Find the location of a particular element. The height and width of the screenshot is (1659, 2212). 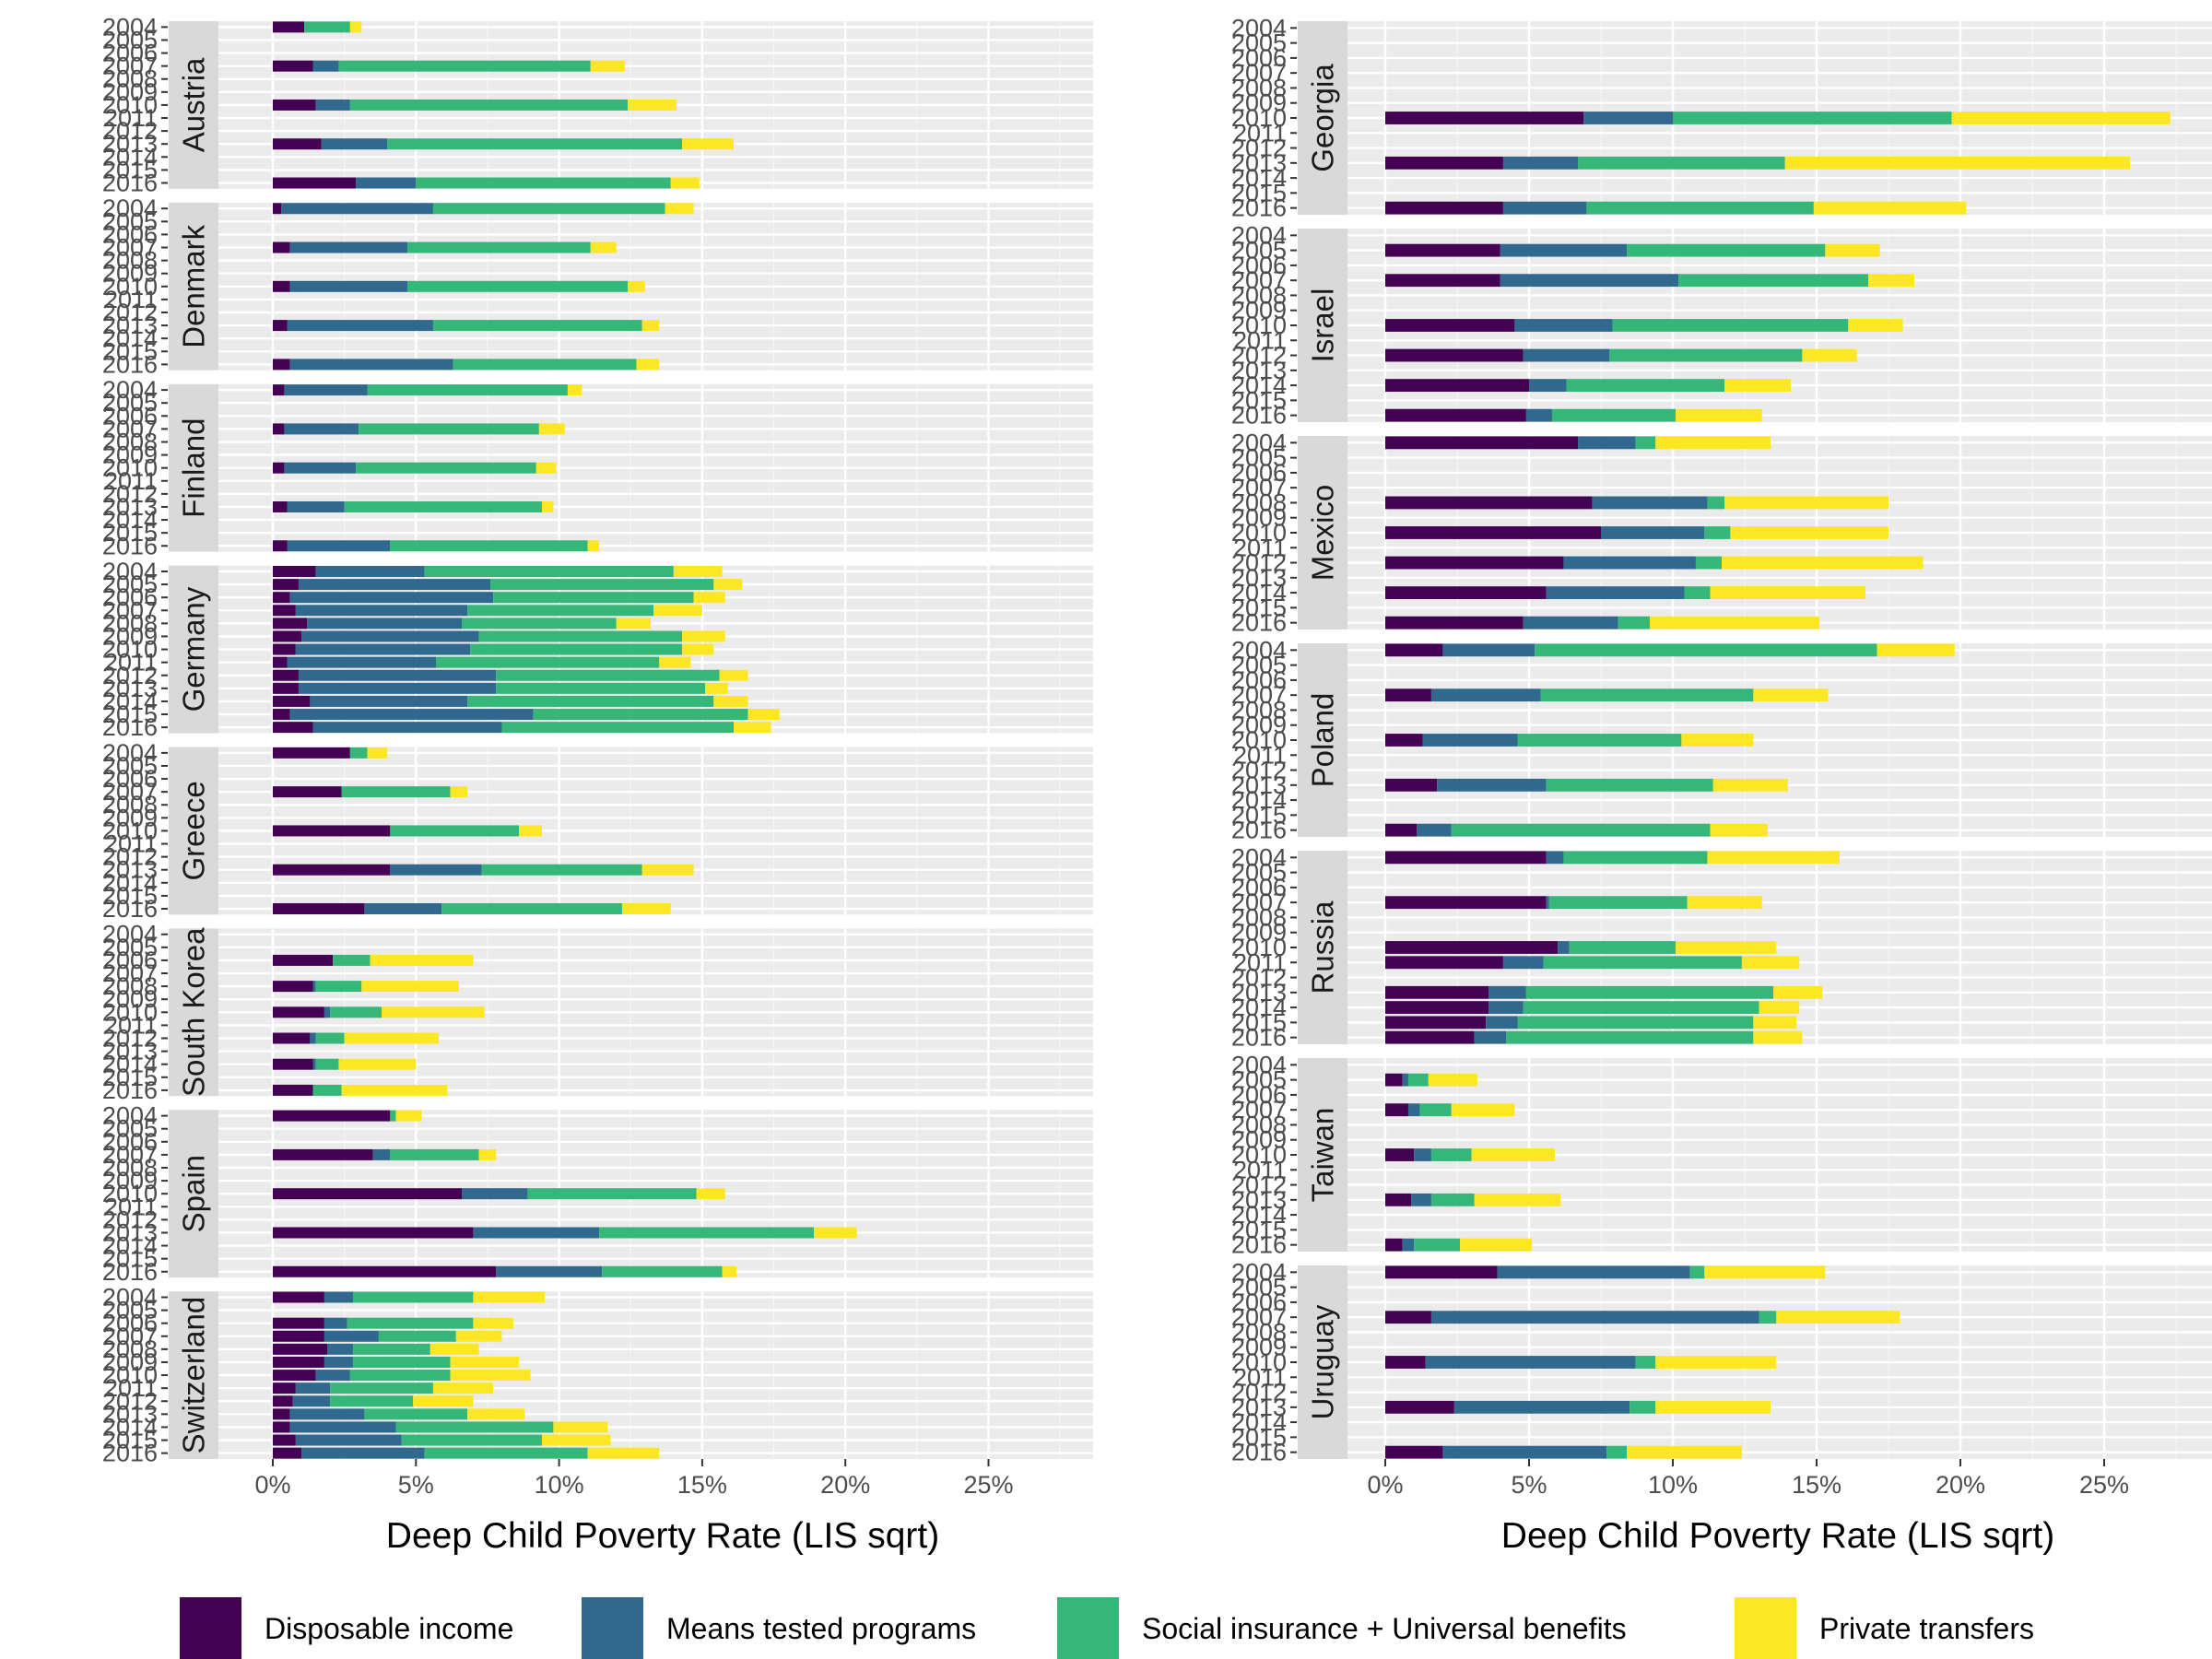

legend-label: Social insurance + Universal benefits is located at coordinates (1384, 1628).